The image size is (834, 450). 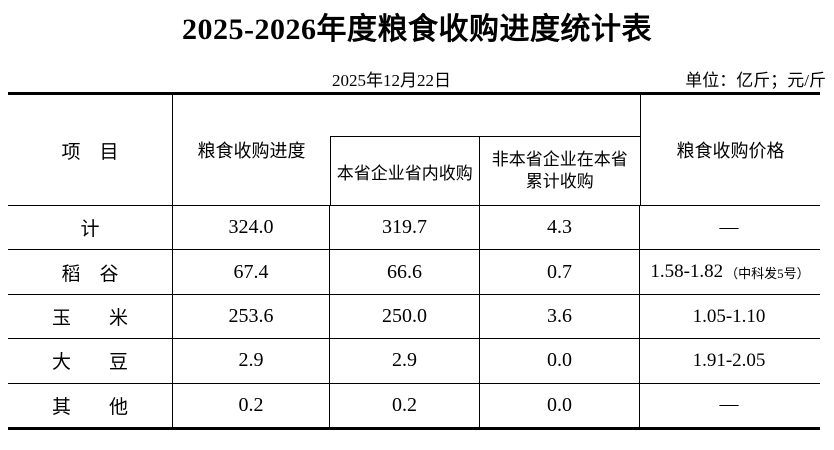 I want to click on price-main: 1.91-2.05, so click(x=729, y=360).